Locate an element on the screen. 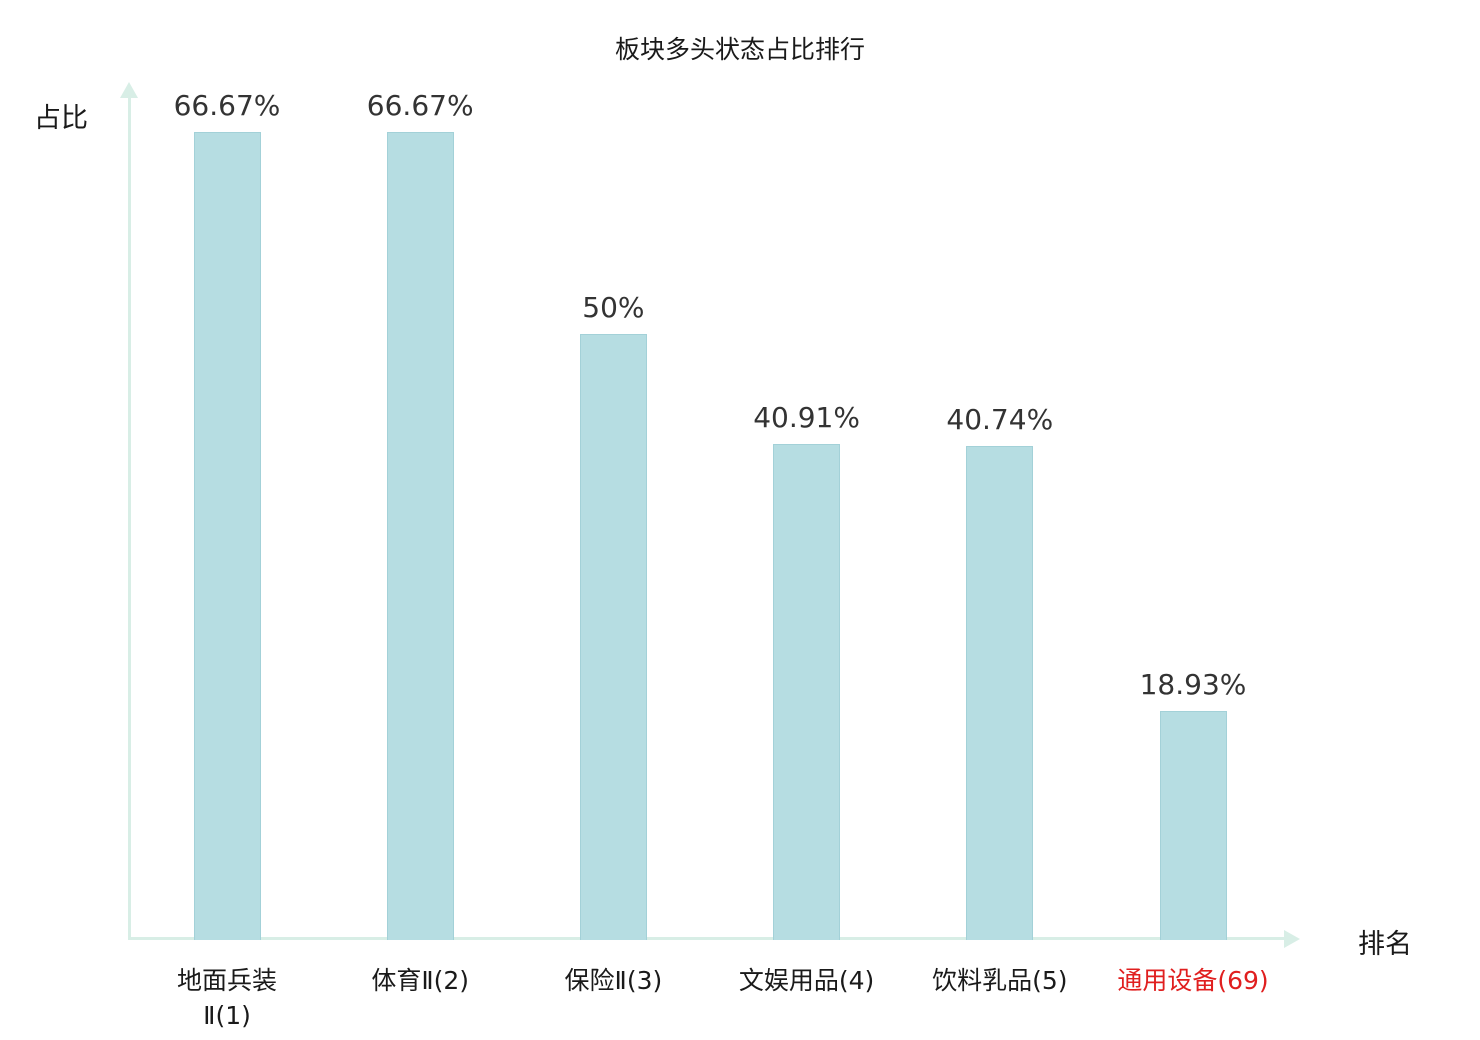  bar-value-label: 40.74% is located at coordinates (1000, 420).